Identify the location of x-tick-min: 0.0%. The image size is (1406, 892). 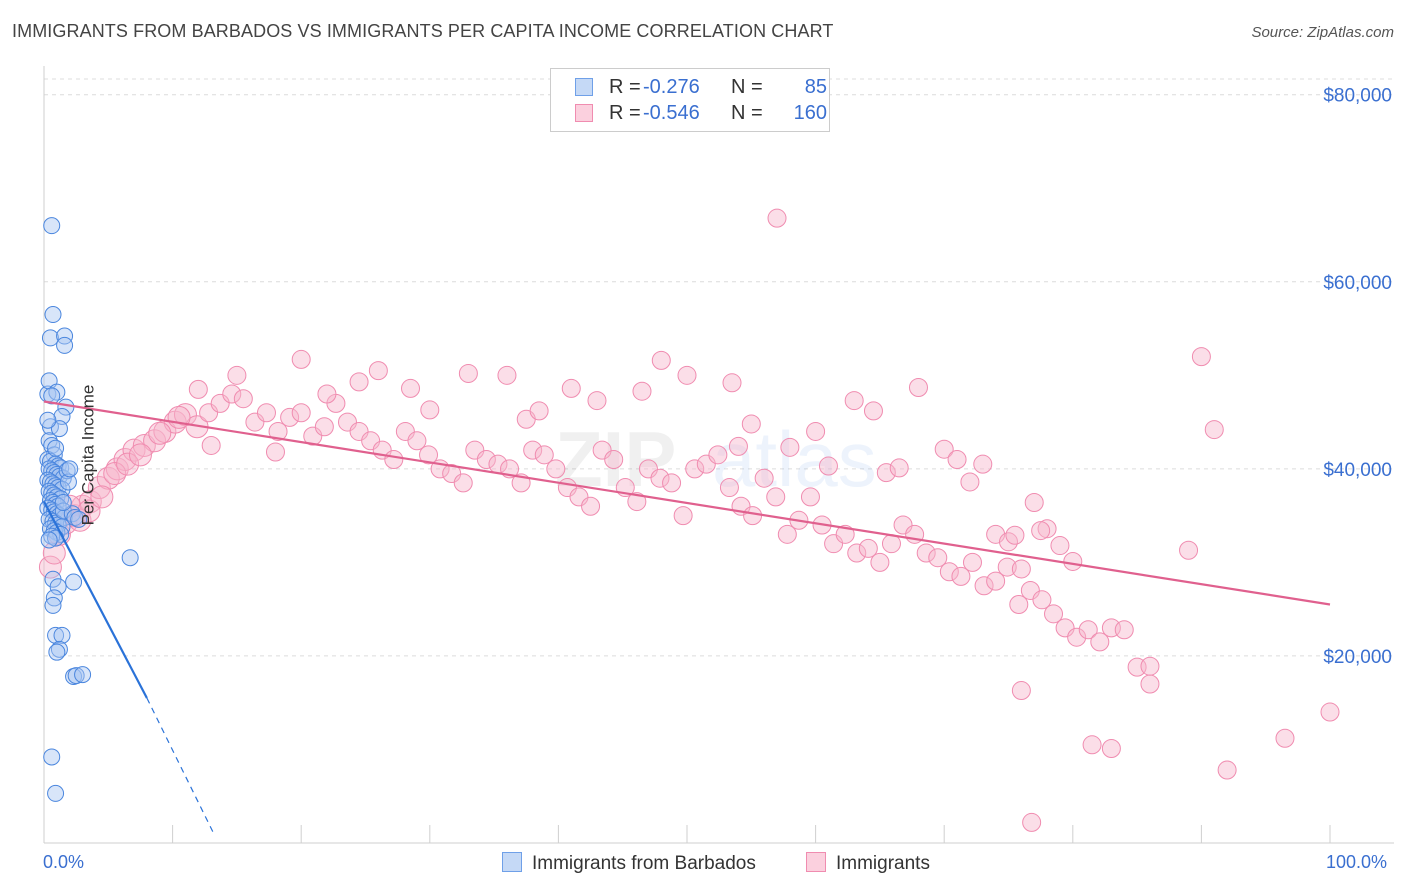
(64, 862).